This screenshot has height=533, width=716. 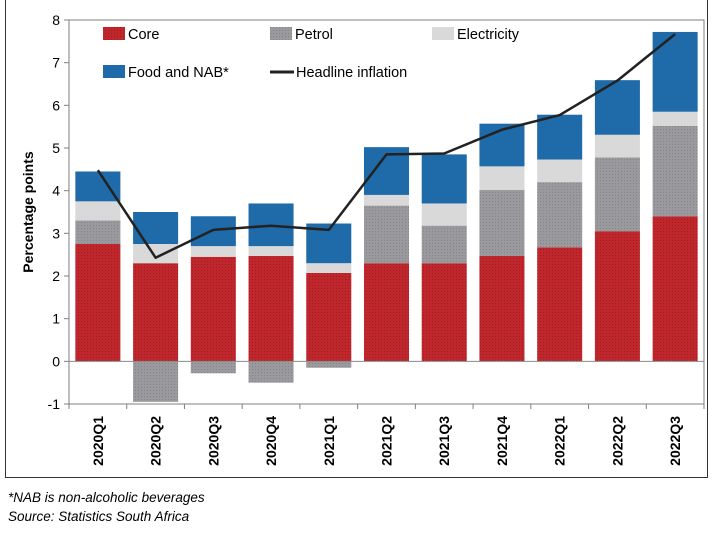 I want to click on bar-core-2020Q1, so click(x=98, y=303).